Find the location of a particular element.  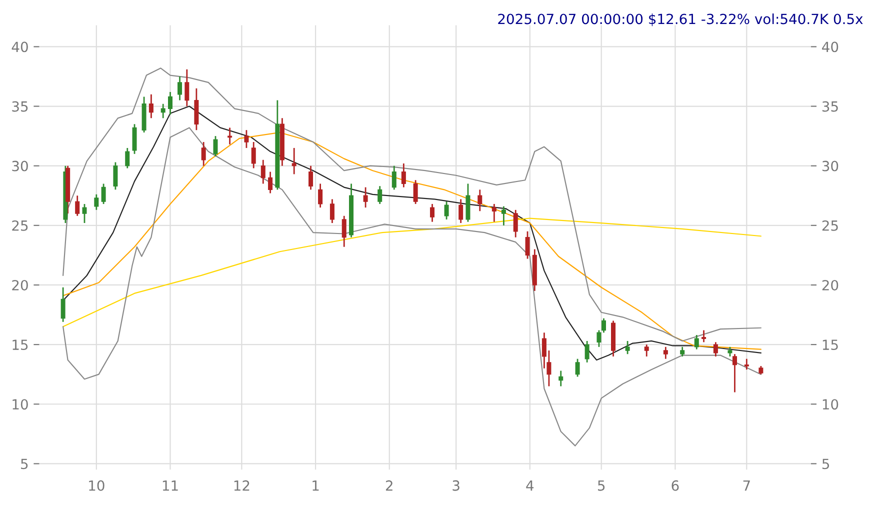

y2-tick-label: 20 is located at coordinates (830, 285).